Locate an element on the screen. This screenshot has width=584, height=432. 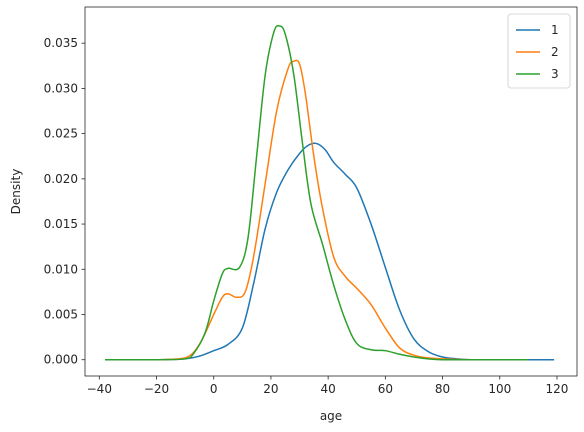
y-tick-label: 0.000 is located at coordinates (61, 360).